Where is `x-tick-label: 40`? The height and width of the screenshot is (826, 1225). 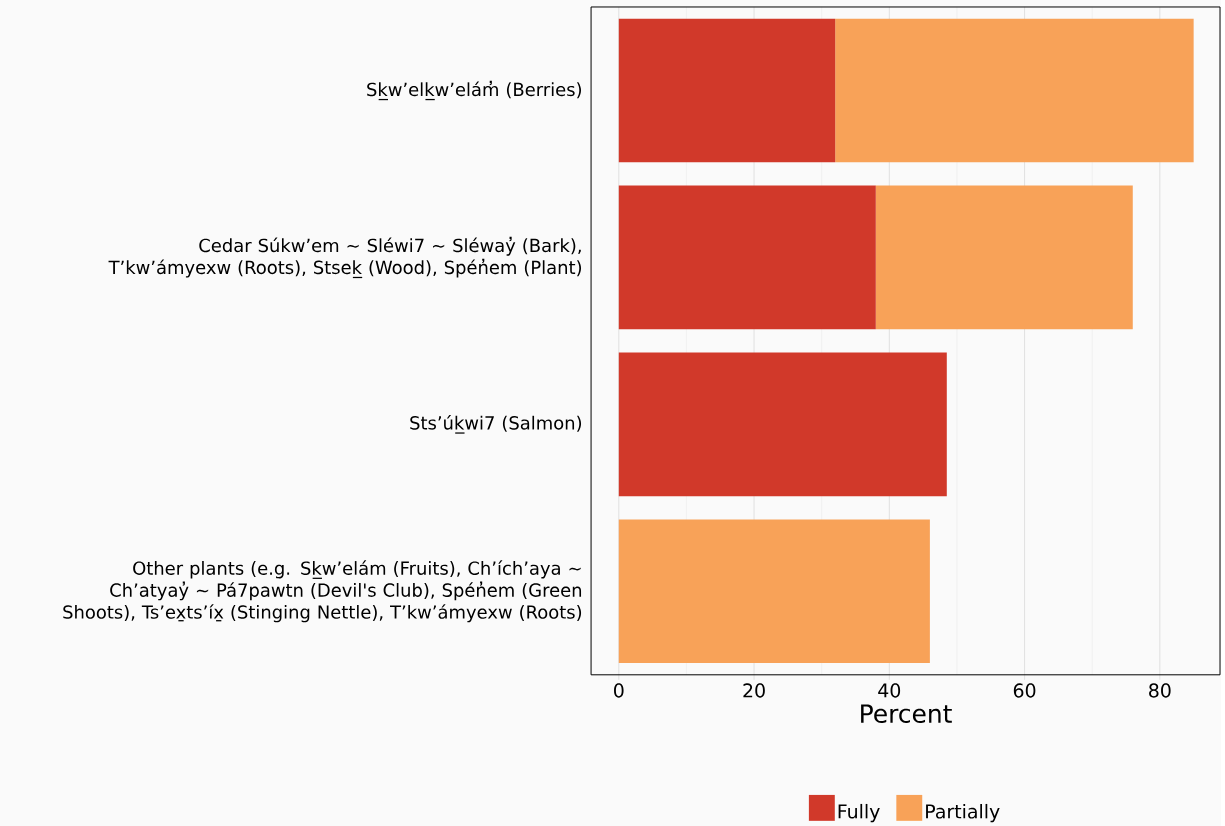
x-tick-label: 40 is located at coordinates (889, 690).